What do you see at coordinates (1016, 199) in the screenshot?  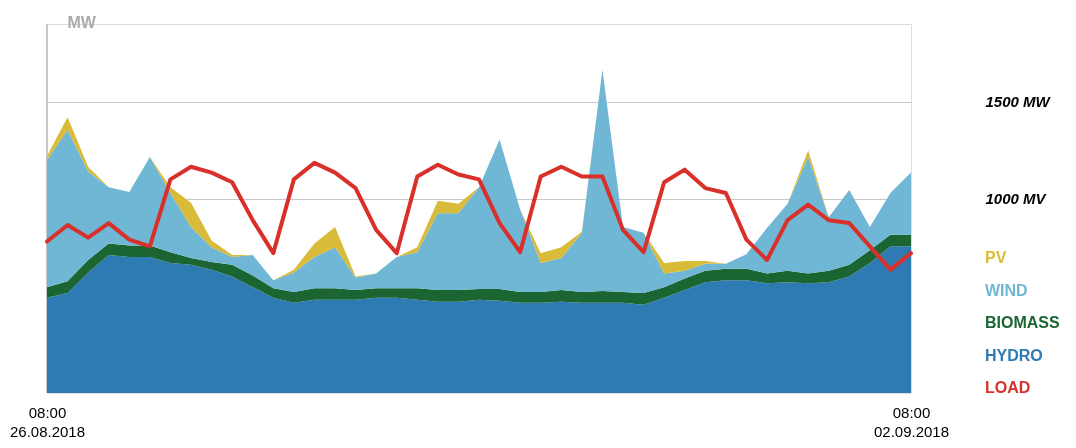 I see `y-tick-label: 1000 MV` at bounding box center [1016, 199].